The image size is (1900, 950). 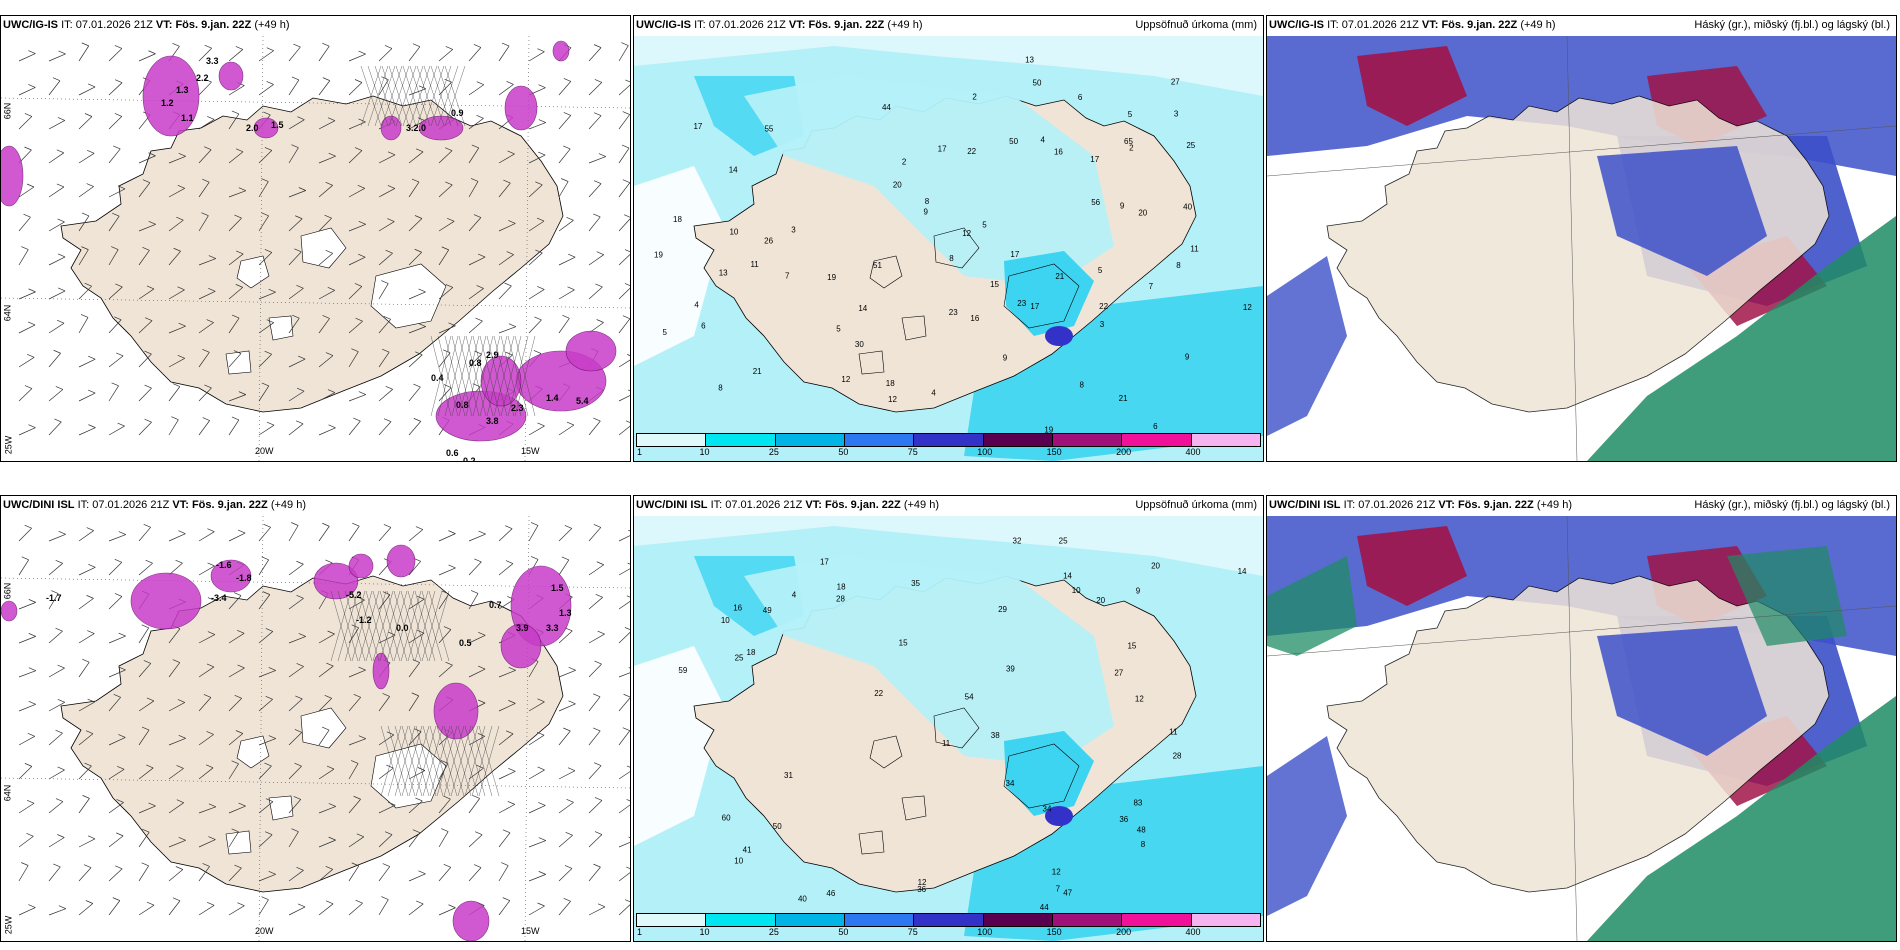 I want to click on temperature-label: 1.5, so click(x=277, y=125).